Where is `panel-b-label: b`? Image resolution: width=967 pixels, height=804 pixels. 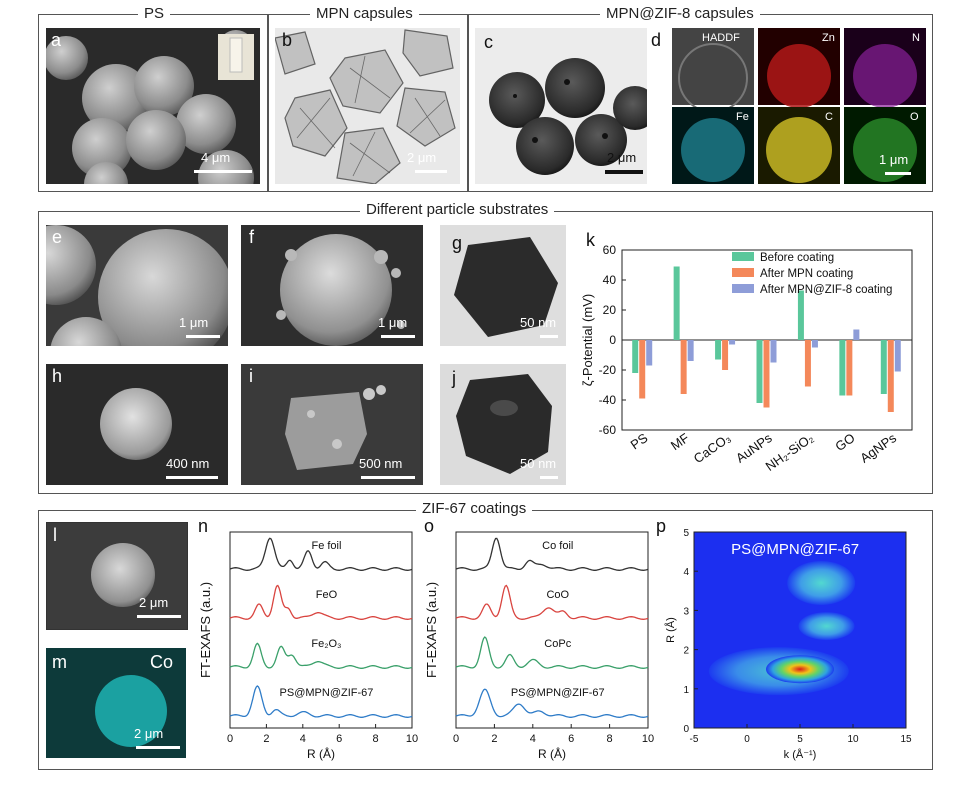
panel-b-label: b is located at coordinates (287, 40).